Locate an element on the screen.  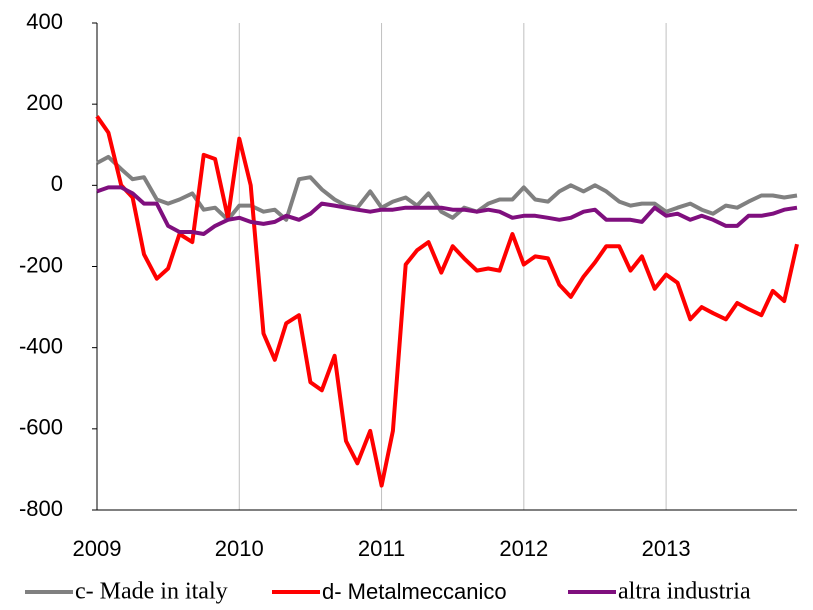
x-tick-label: 2009 is located at coordinates (97, 548).